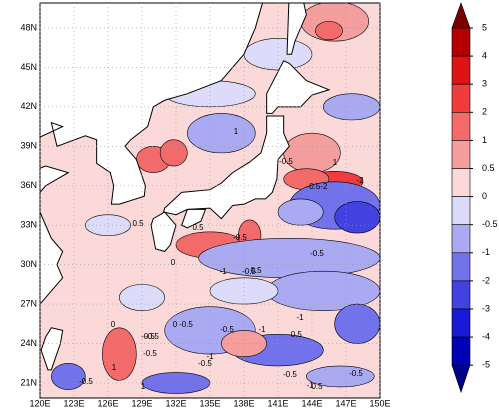 The width and height of the screenshot is (499, 408). What do you see at coordinates (484, 84) in the screenshot?
I see `colorbar-label: 3` at bounding box center [484, 84].